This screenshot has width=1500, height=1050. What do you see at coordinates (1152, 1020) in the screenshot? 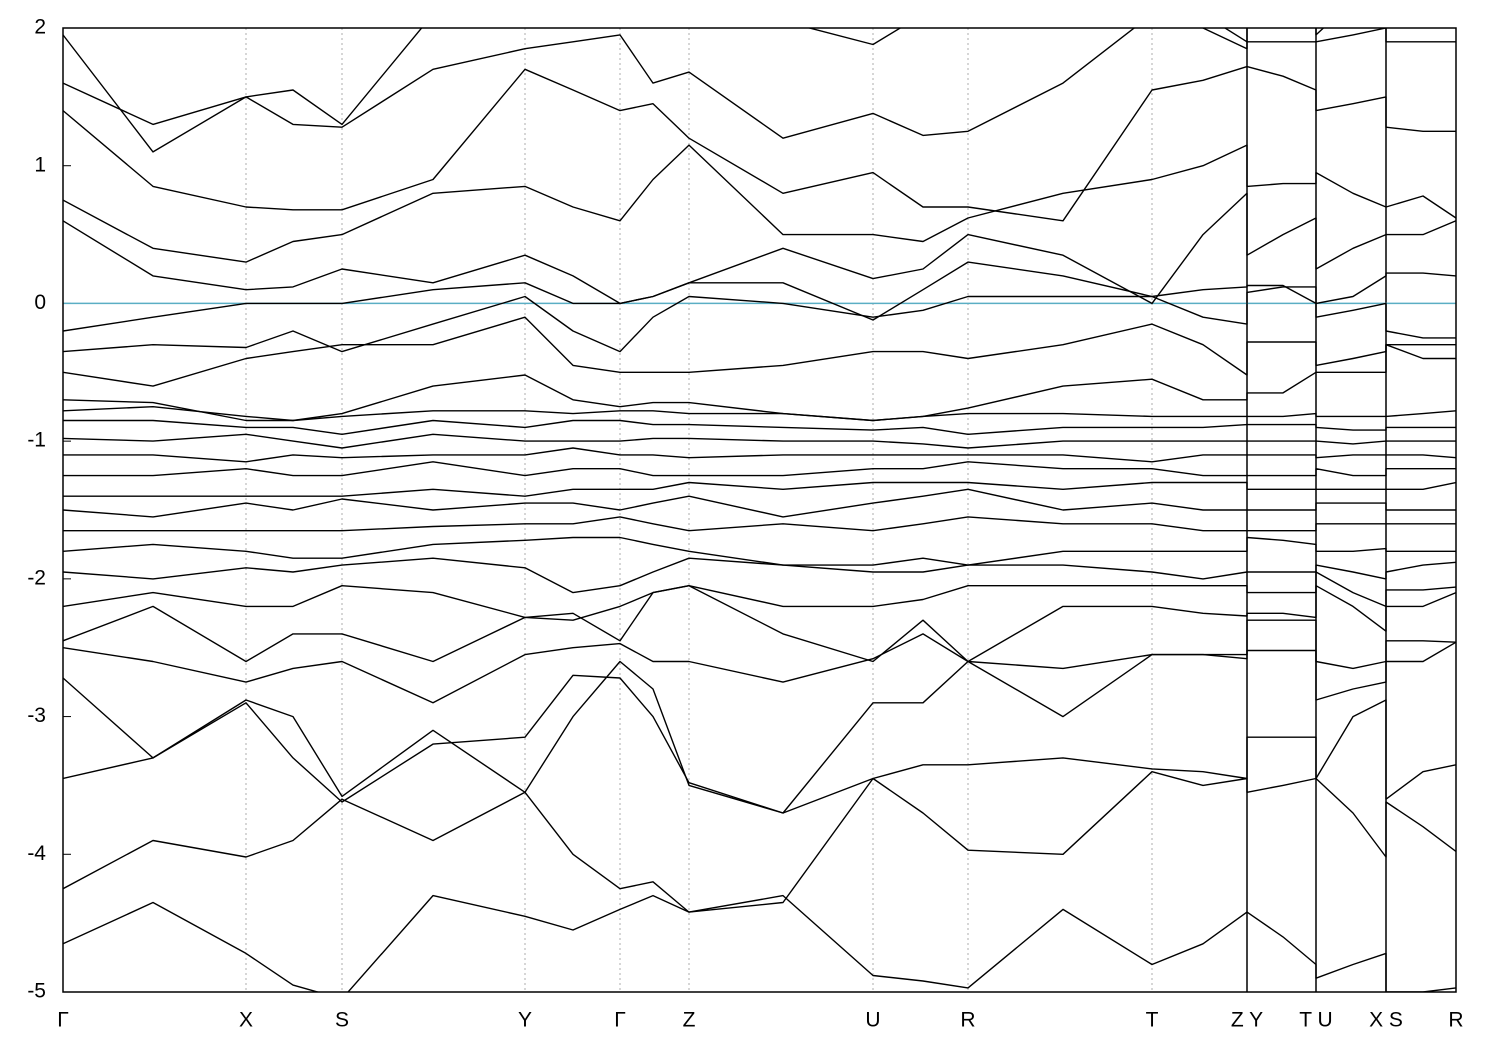
I see `x-tick-label: T` at bounding box center [1152, 1020].